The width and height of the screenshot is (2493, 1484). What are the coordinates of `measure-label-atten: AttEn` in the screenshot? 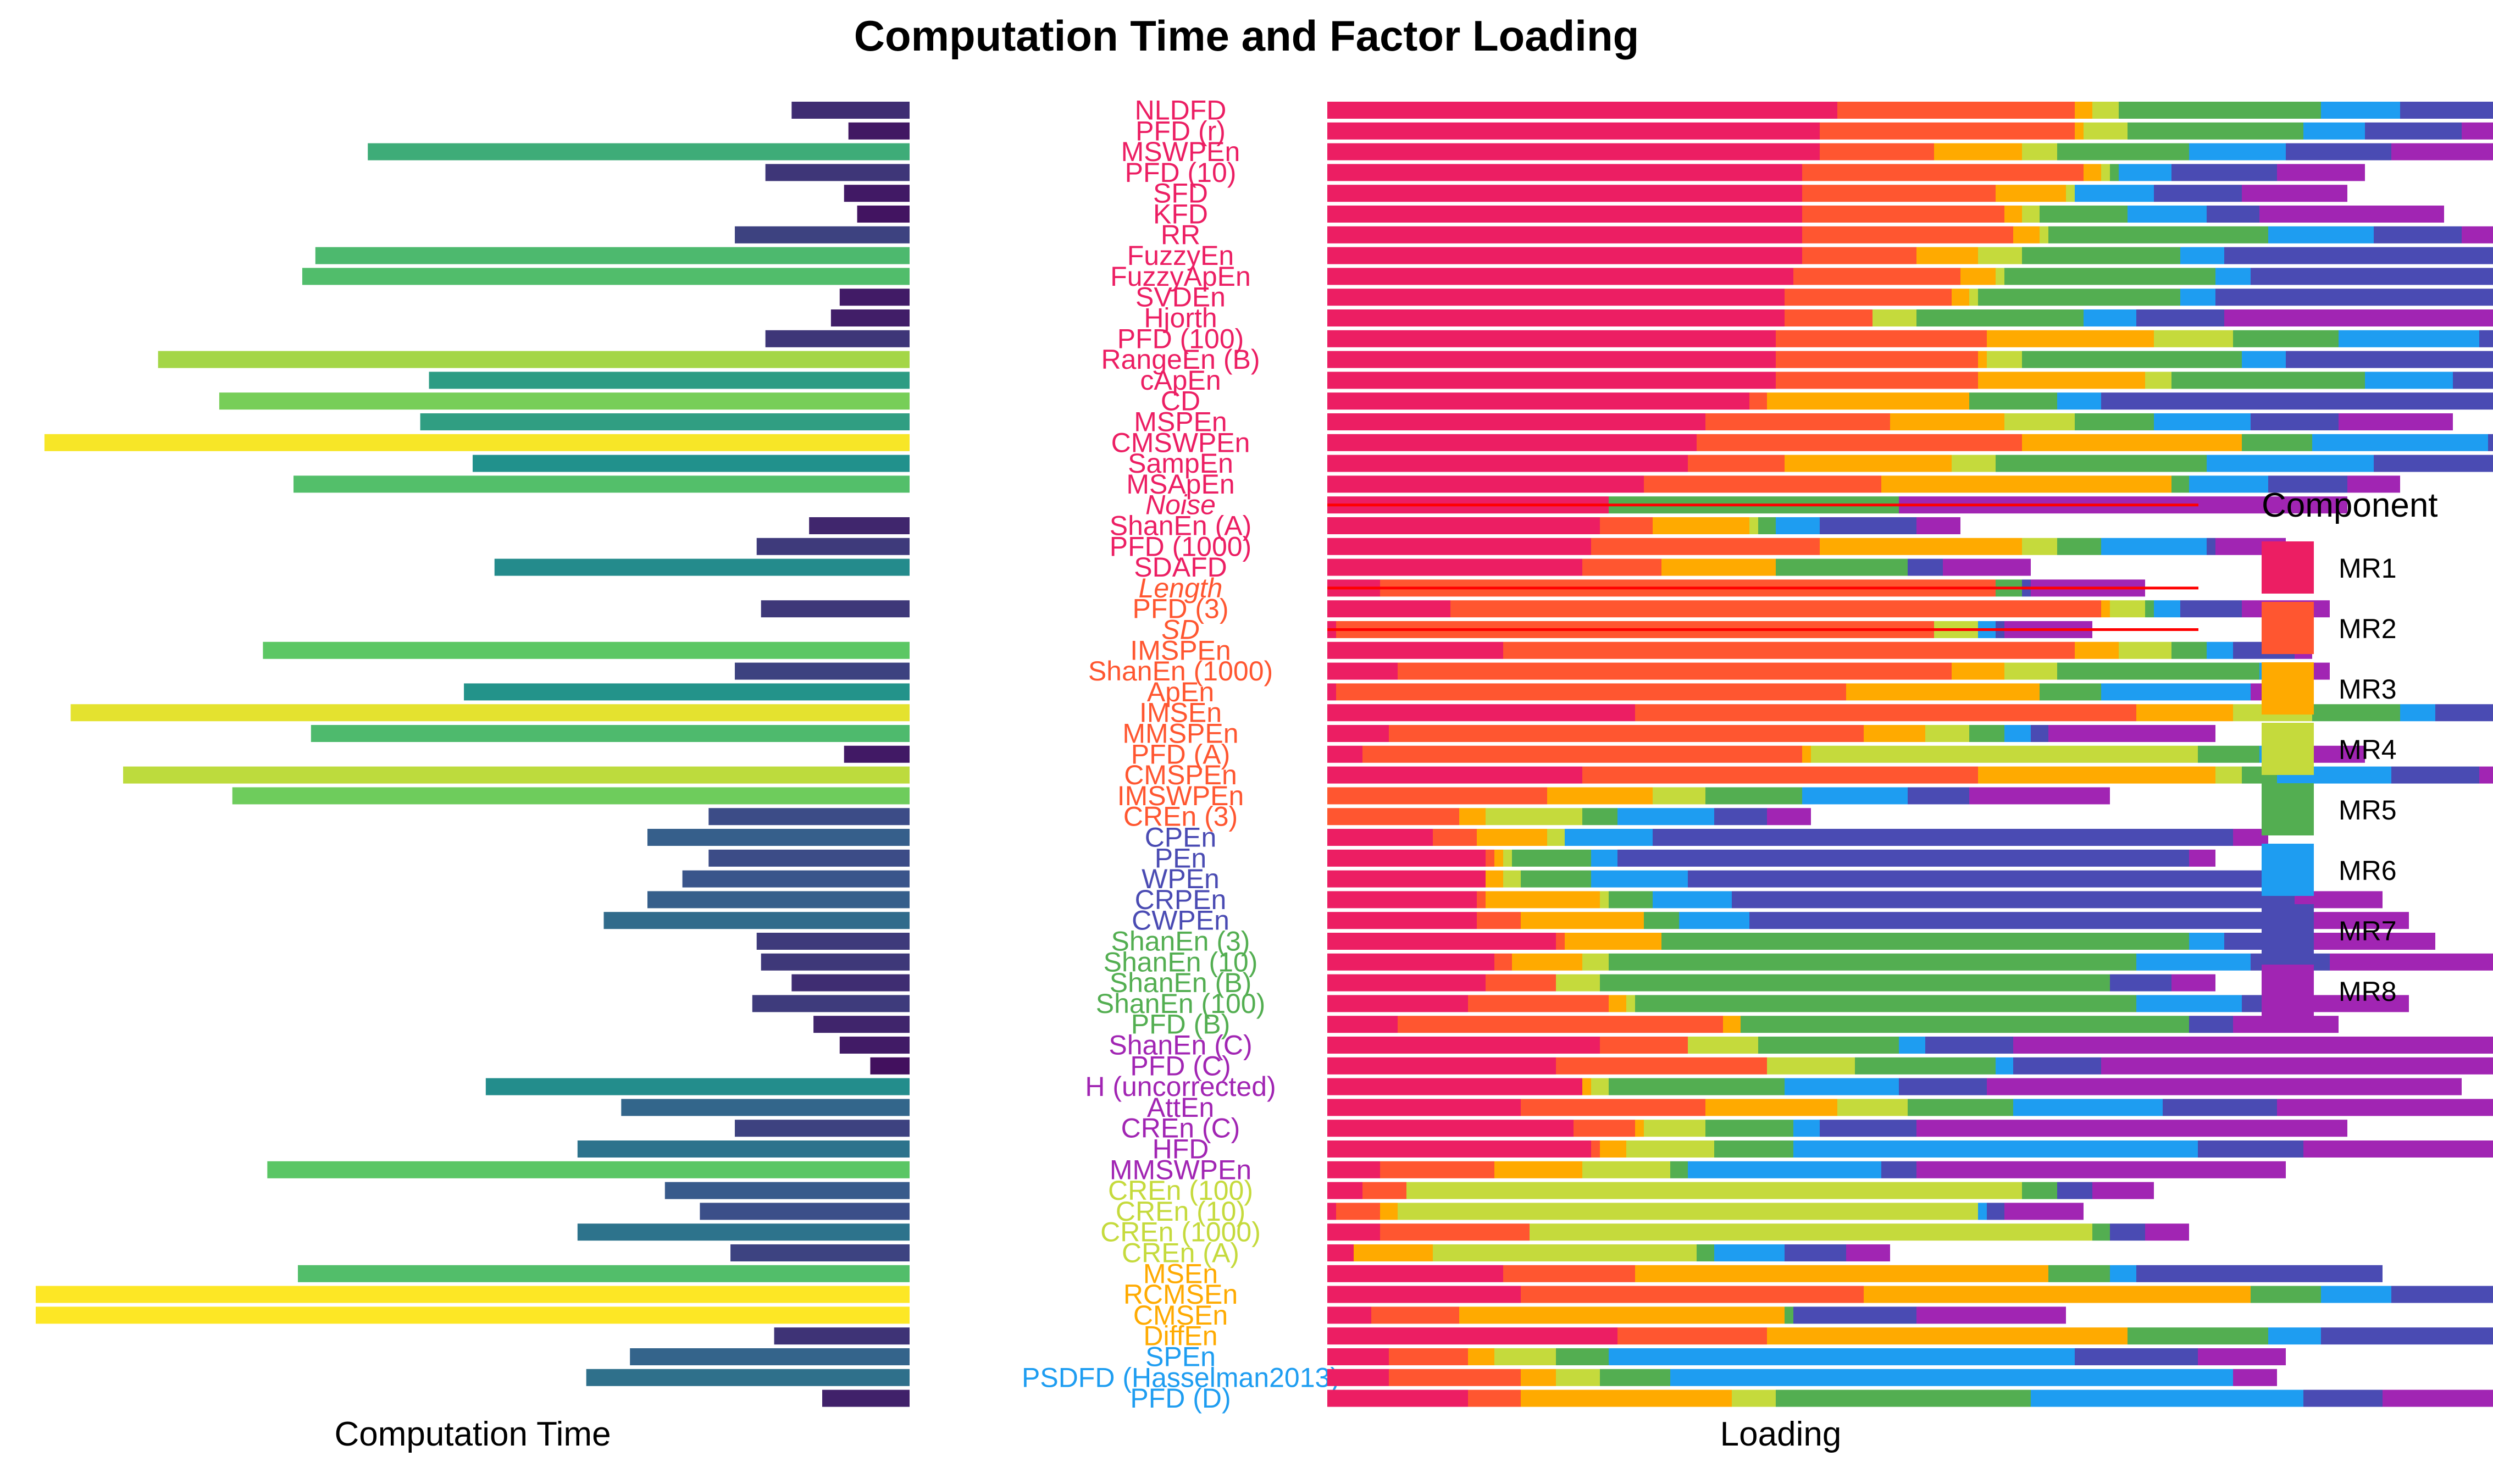 It's located at (1181, 1107).